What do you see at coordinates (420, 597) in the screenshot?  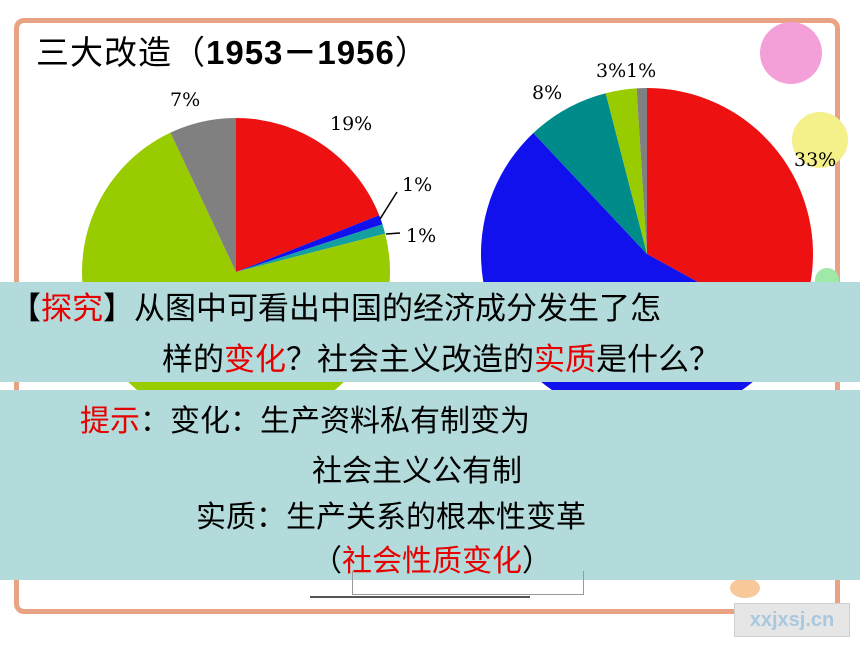 I see `caption-underline` at bounding box center [420, 597].